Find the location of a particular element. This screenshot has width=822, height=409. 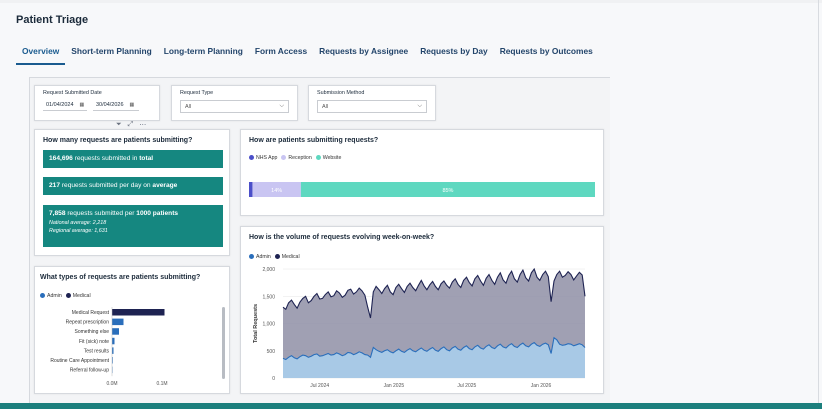

tab-requests-by-outcomes: Requests by Outcomes is located at coordinates (546, 51).